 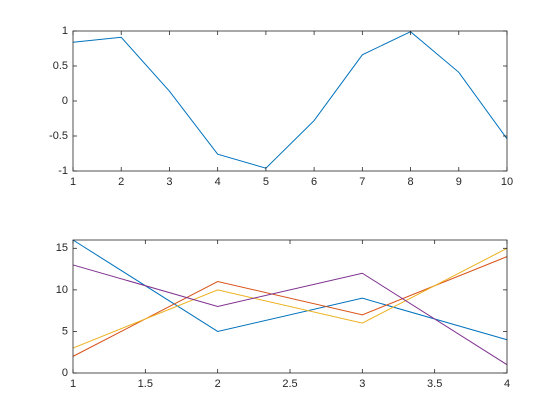 I want to click on y-tick-label: 0.5, so click(x=60, y=66).